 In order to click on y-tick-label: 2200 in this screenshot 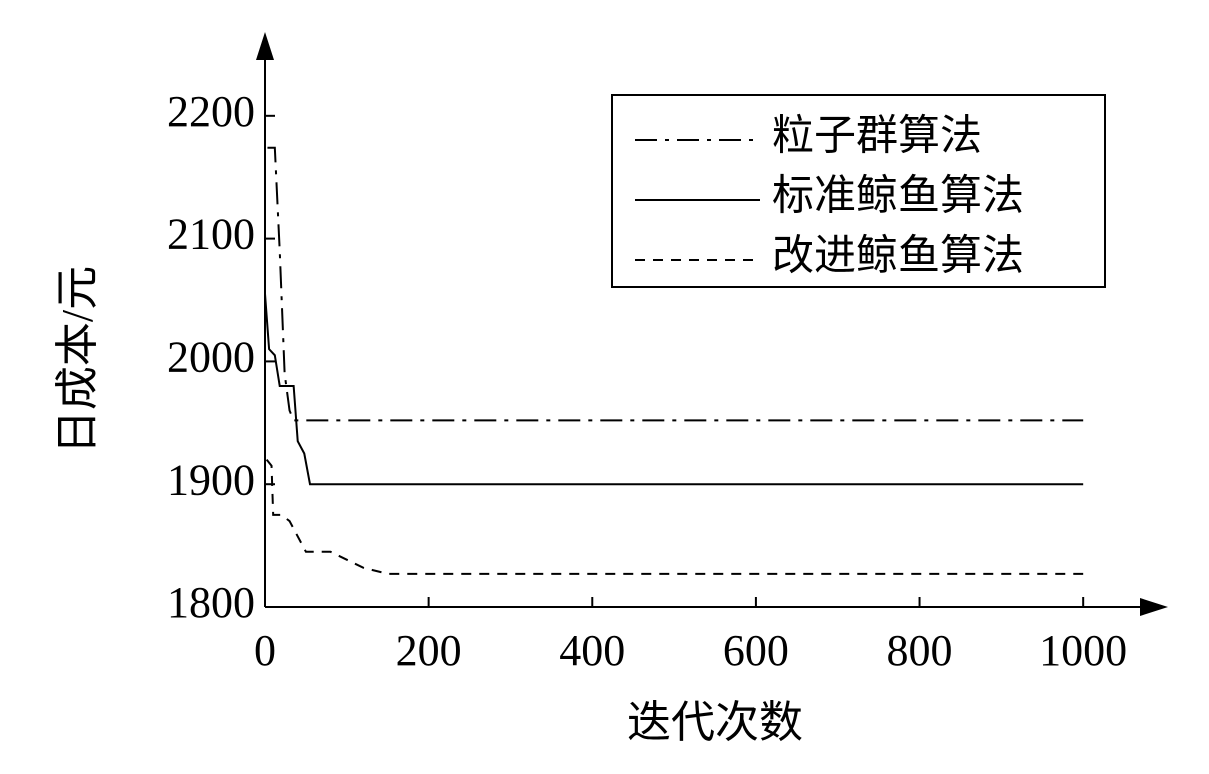, I will do `click(211, 111)`.